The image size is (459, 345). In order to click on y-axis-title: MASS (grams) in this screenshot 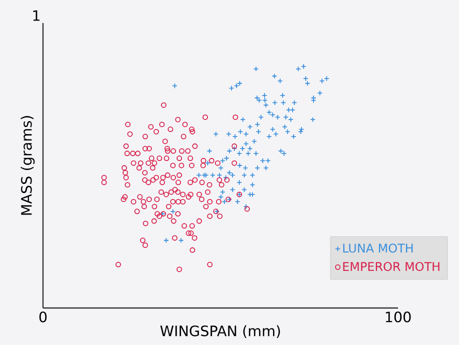, I will do `click(27, 165)`.